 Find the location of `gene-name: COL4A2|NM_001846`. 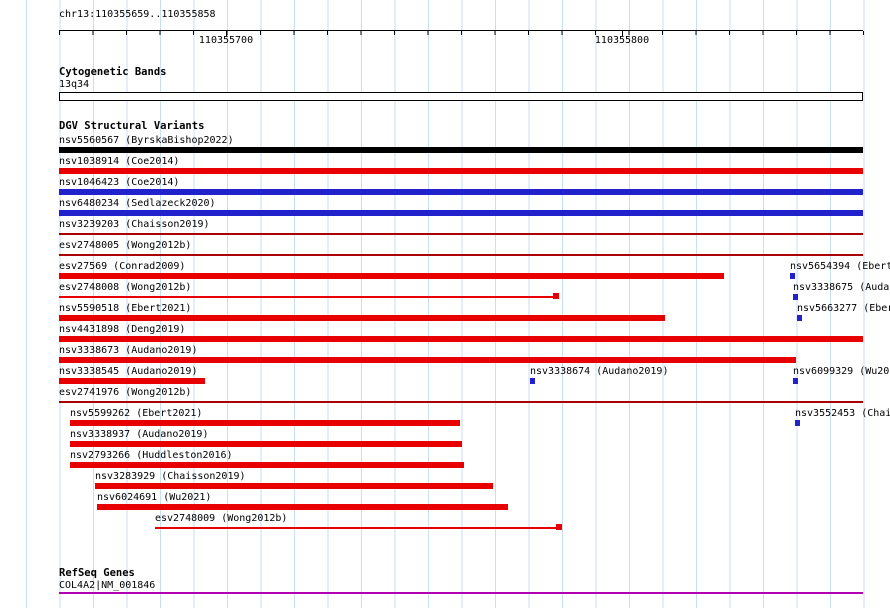

gene-name: COL4A2|NM_001846 is located at coordinates (107, 585).